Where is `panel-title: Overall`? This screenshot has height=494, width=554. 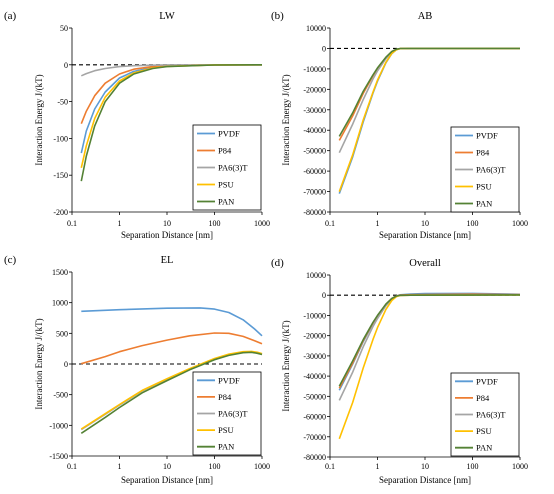 panel-title: Overall is located at coordinates (425, 263).